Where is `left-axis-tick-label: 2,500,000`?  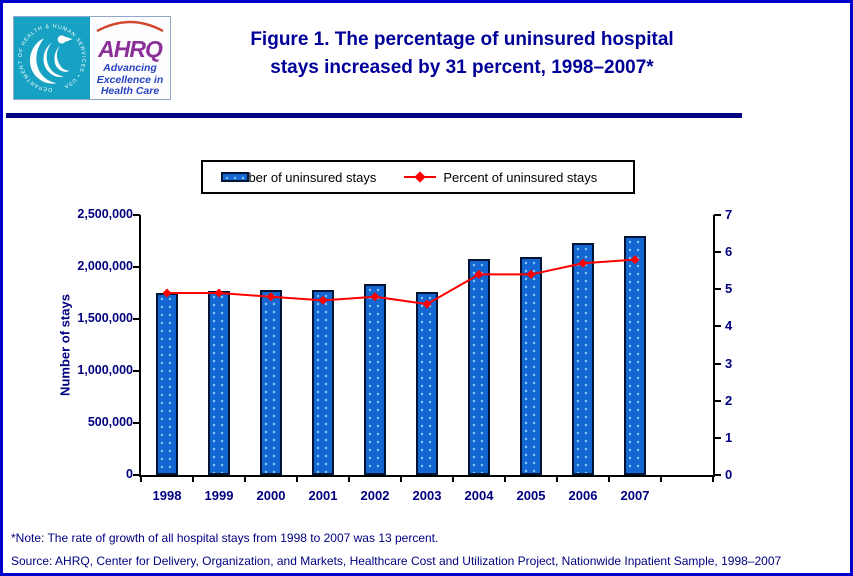 left-axis-tick-label: 2,500,000 is located at coordinates (105, 214).